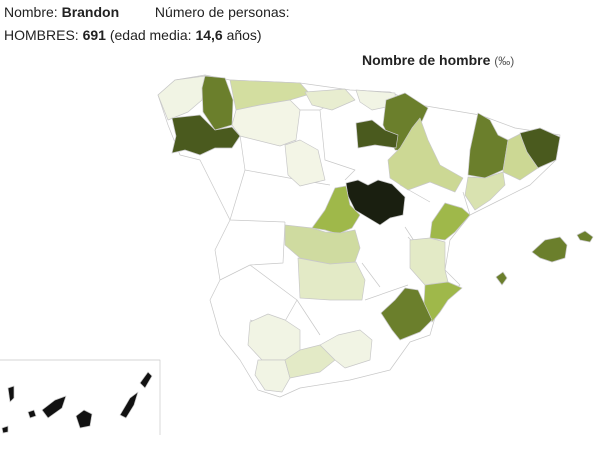 This screenshot has height=450, width=600. Describe the element at coordinates (504, 61) in the screenshot. I see `map-unit: (‰)` at that location.